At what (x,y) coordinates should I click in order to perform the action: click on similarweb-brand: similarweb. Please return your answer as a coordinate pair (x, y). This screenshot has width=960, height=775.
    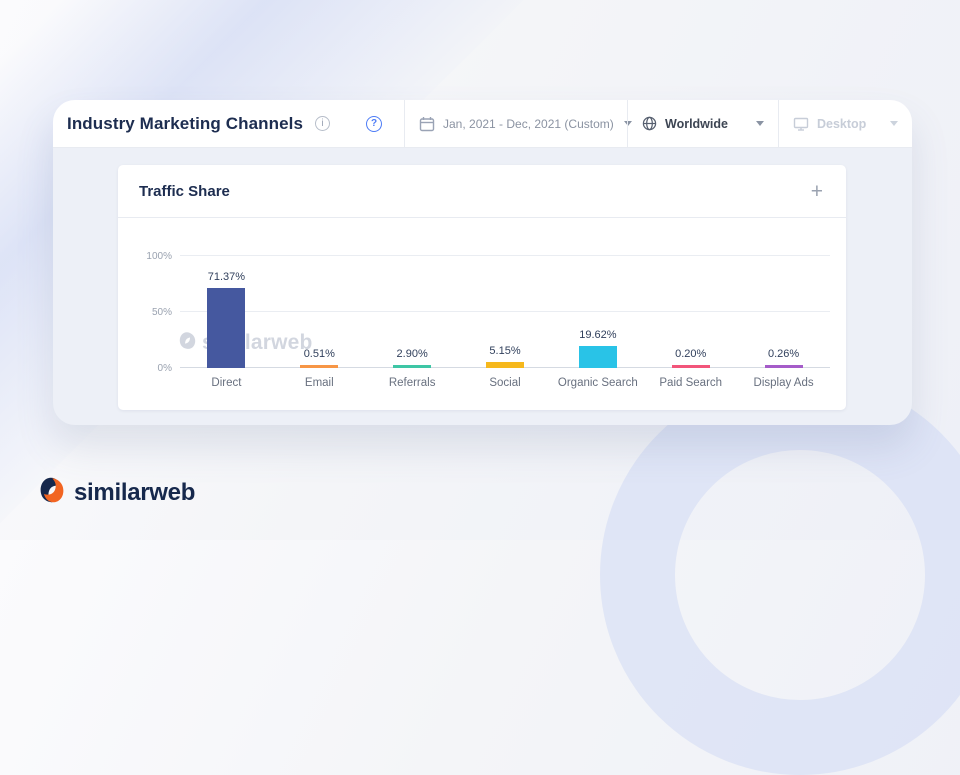
    Looking at the image, I should click on (116, 492).